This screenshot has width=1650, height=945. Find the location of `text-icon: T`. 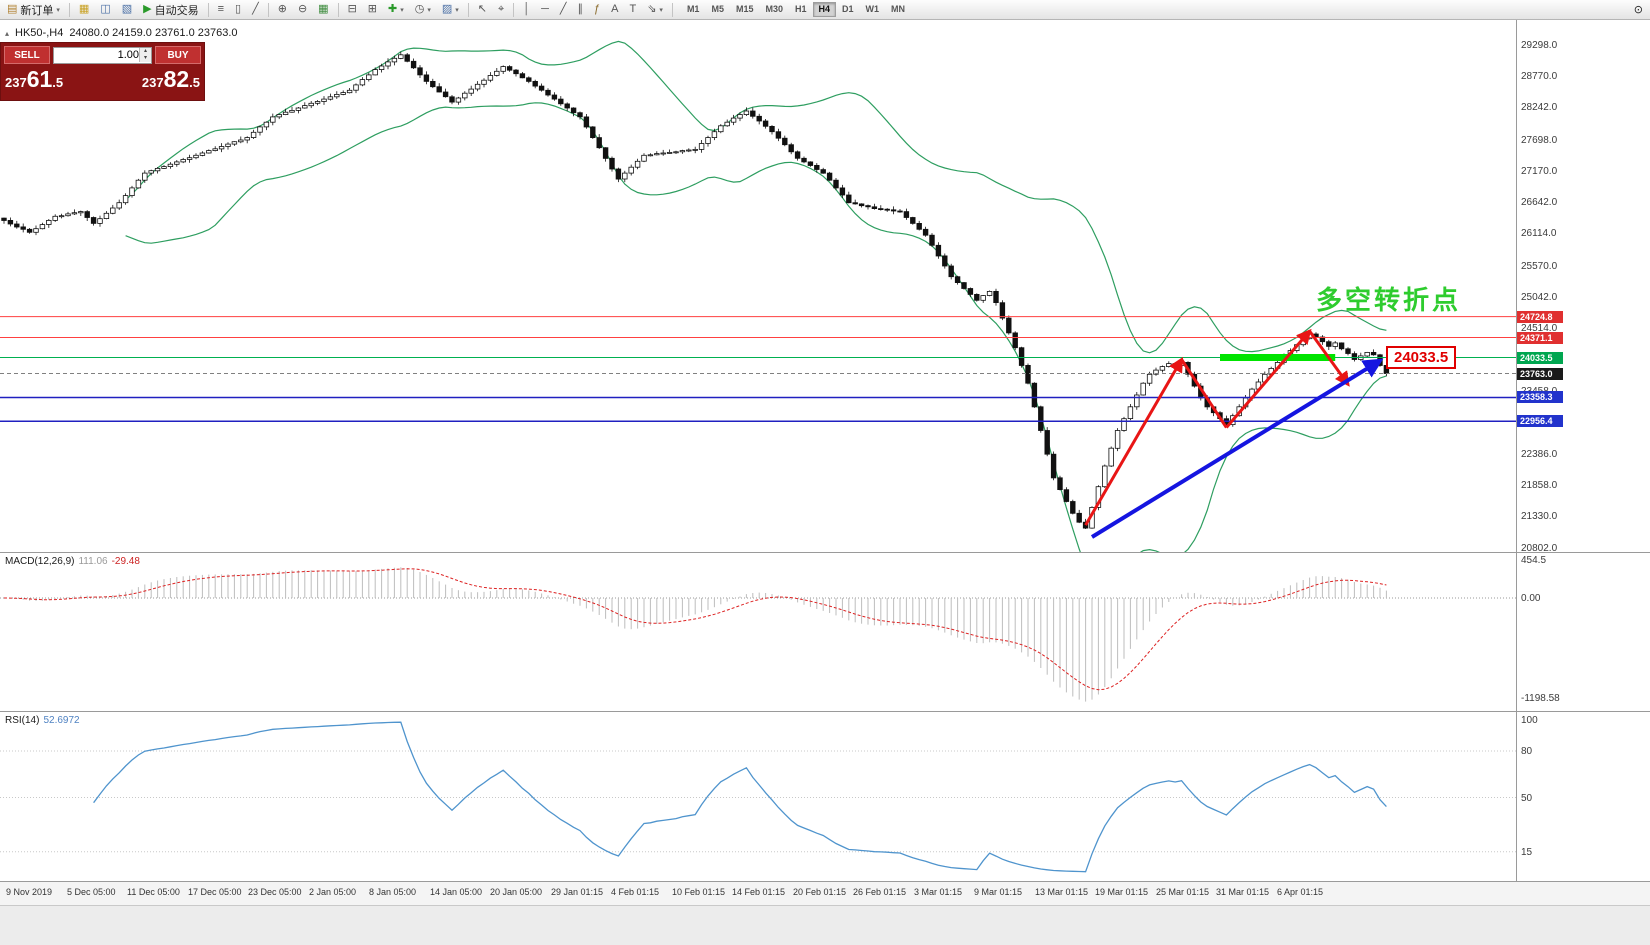

text-icon: T is located at coordinates (632, 9).